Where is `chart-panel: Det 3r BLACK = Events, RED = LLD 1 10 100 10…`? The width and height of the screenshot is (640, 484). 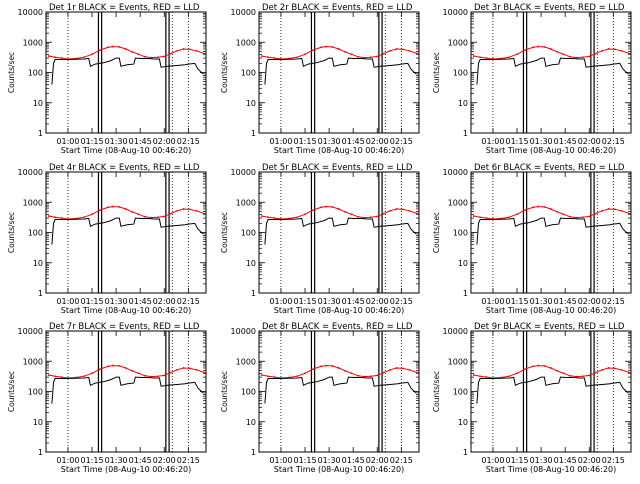
chart-panel: Det 3r BLACK = Events, RED = LLD 1 10 100 10… is located at coordinates (532, 79).